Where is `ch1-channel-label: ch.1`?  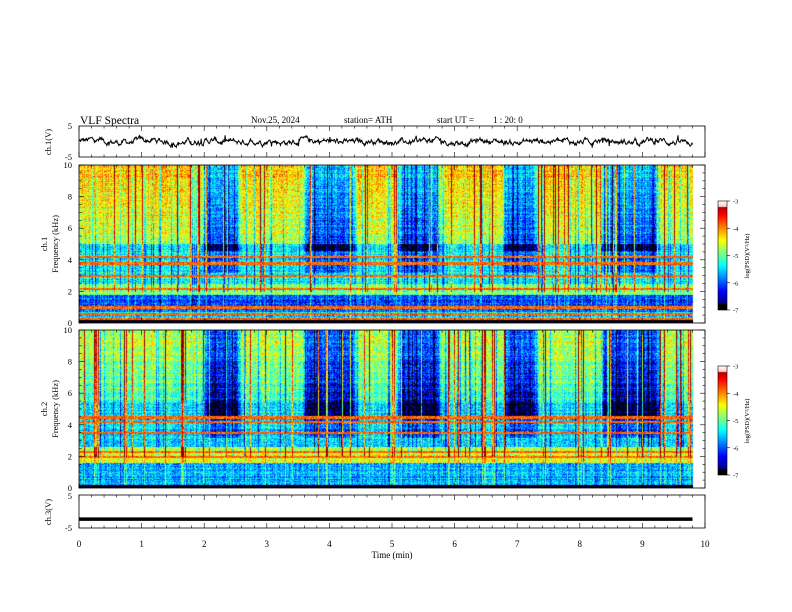
ch1-channel-label: ch.1 is located at coordinates (44, 244).